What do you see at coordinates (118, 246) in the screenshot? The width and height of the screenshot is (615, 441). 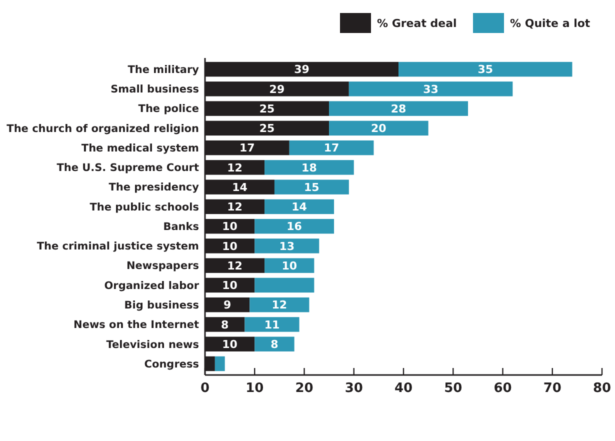 I see `y-tick-label: The criminal justice system` at bounding box center [118, 246].